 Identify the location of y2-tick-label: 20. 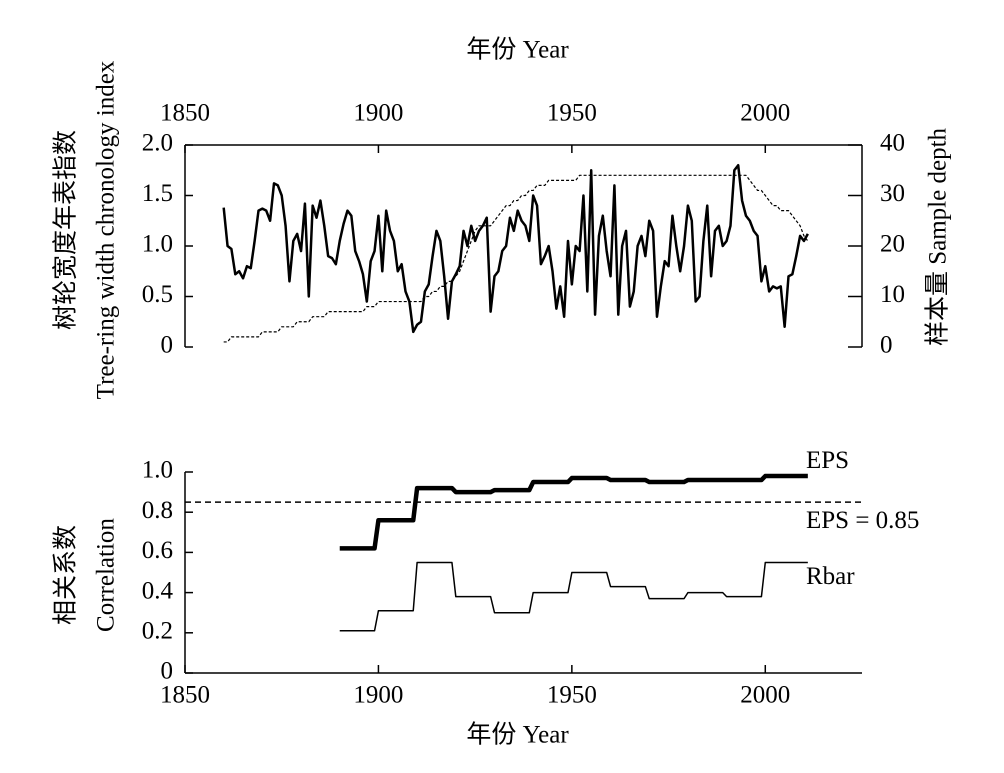
(892, 244).